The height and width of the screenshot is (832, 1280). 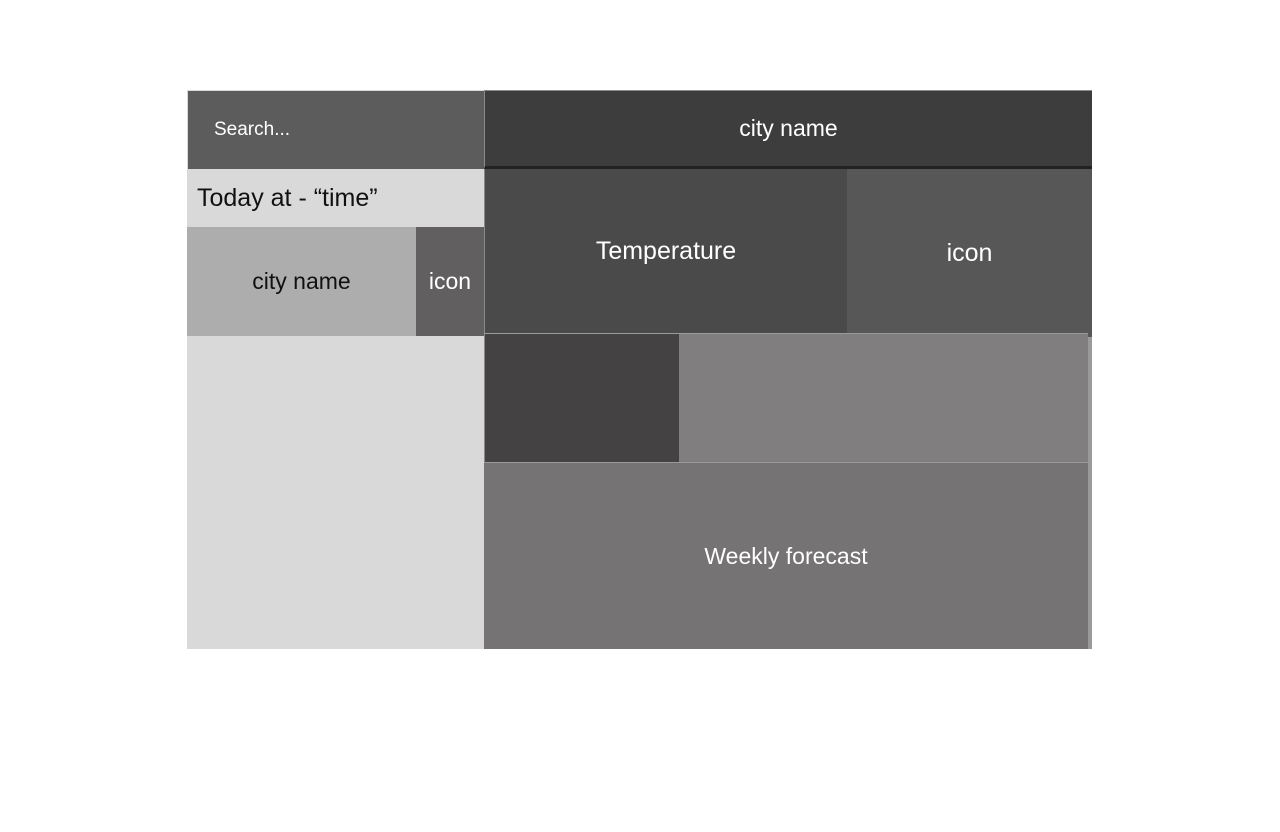 I want to click on saved-city-card: city name, so click(x=301, y=281).